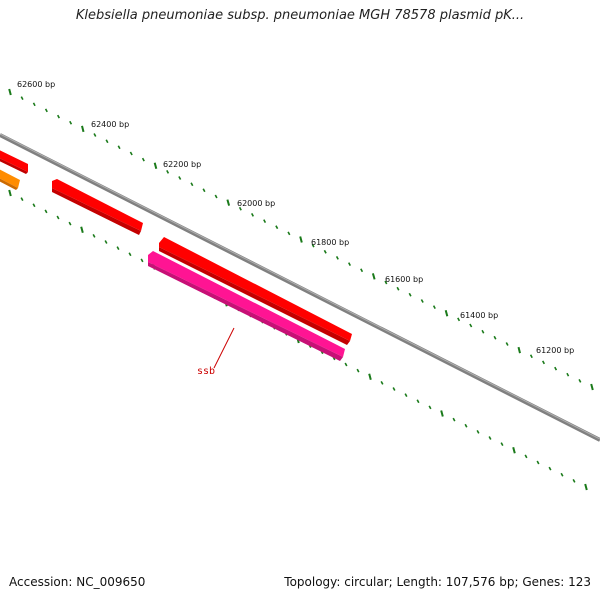  What do you see at coordinates (330, 242) in the screenshot?
I see `tick-label-61800: 61800 bp` at bounding box center [330, 242].